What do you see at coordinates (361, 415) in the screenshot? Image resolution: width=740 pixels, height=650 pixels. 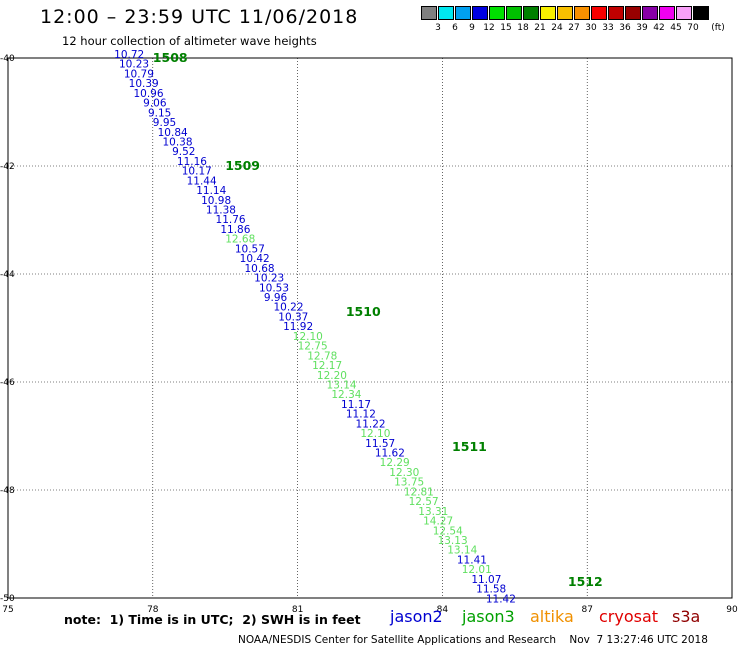 I see `wave-height-value: 11.12` at bounding box center [361, 415].